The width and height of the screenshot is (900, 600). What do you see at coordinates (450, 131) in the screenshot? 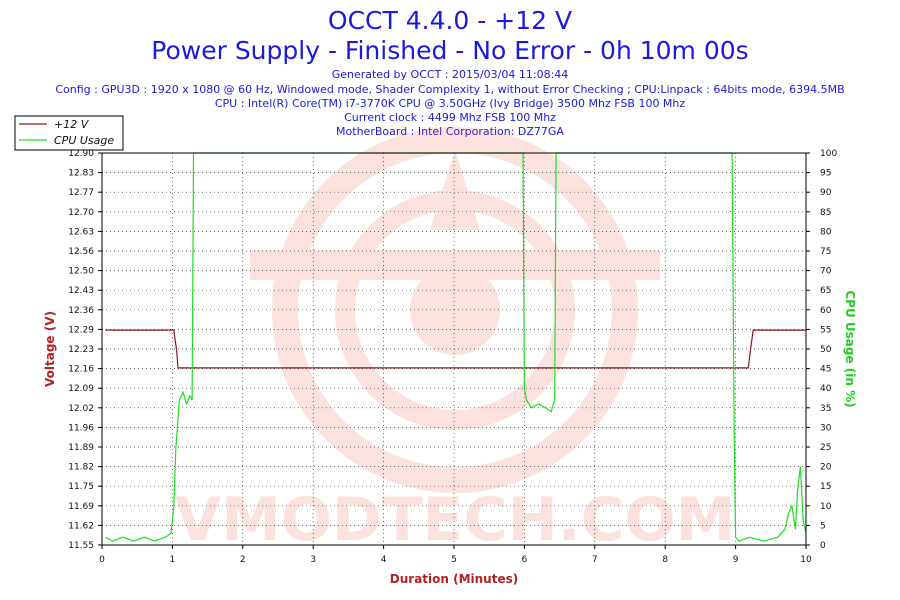
I see `motherboard-info: MotherBoard : Intel Corporation: DZ77GA` at bounding box center [450, 131].